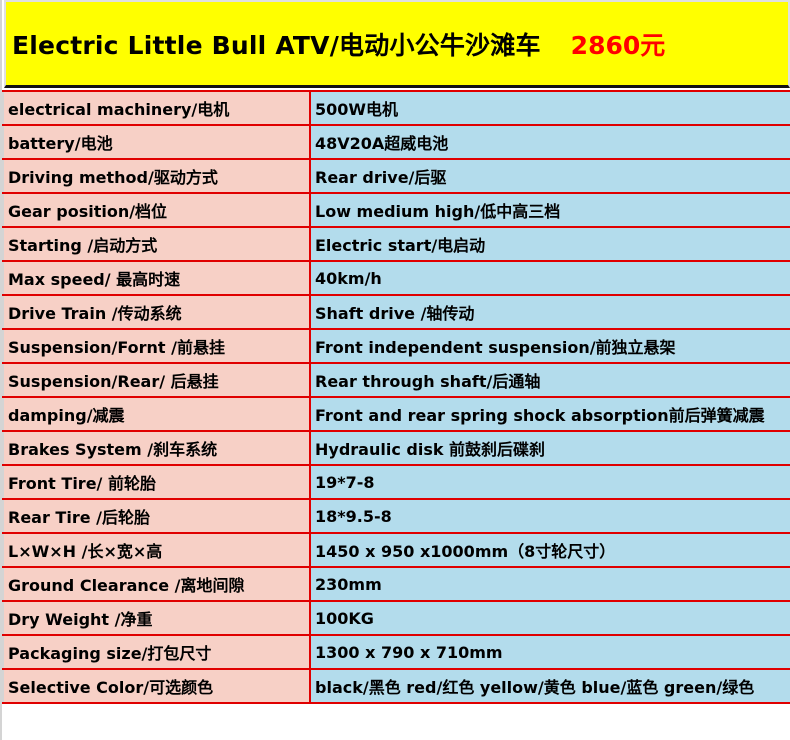  I want to click on spec-row: Packaging size/打包尺寸 1300 x 790 x 710mm, so click(396, 652).